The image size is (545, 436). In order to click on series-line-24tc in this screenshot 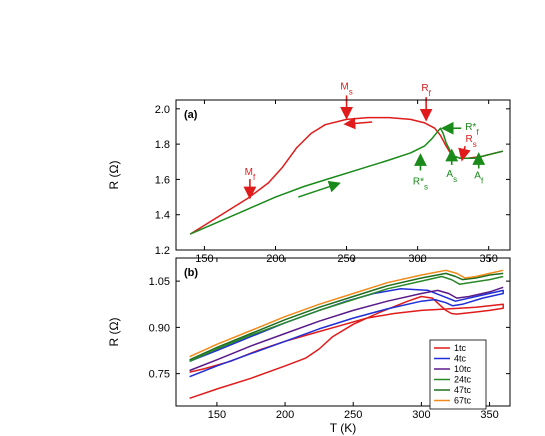, I will do `click(346, 318)`.